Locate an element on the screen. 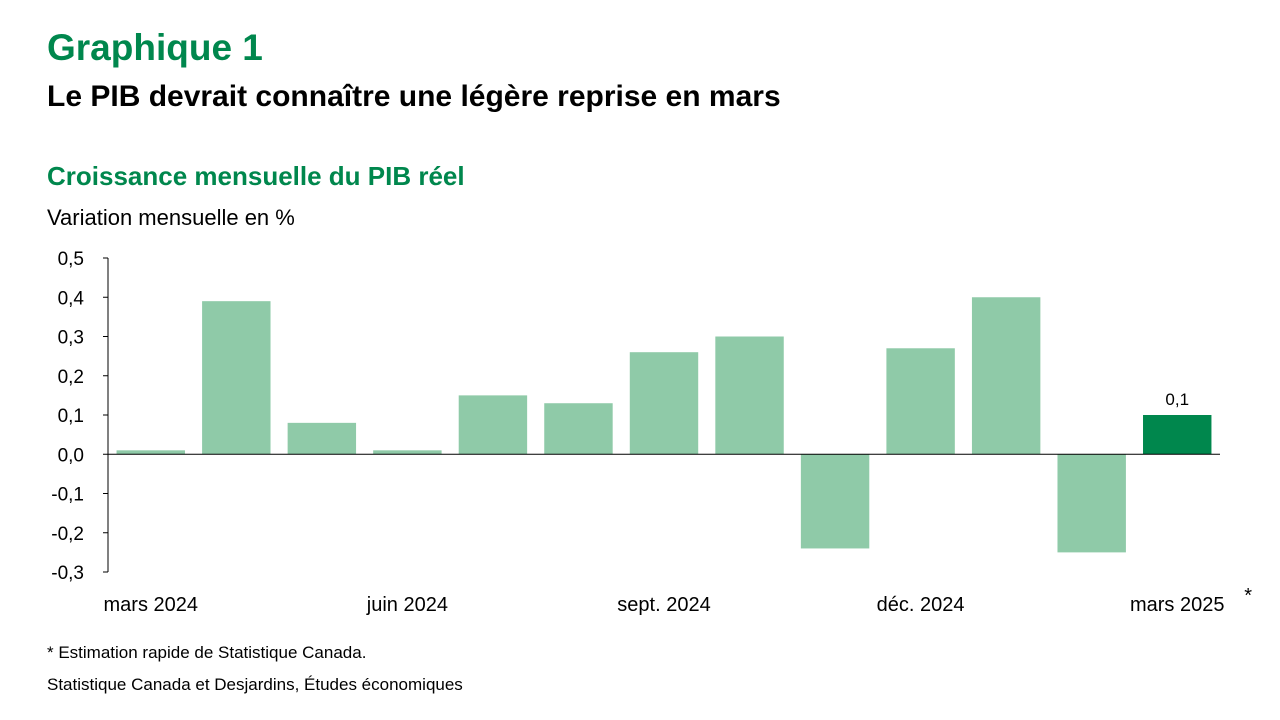 Image resolution: width=1280 pixels, height=720 pixels. y-tick-label: 0,3 is located at coordinates (71, 338).